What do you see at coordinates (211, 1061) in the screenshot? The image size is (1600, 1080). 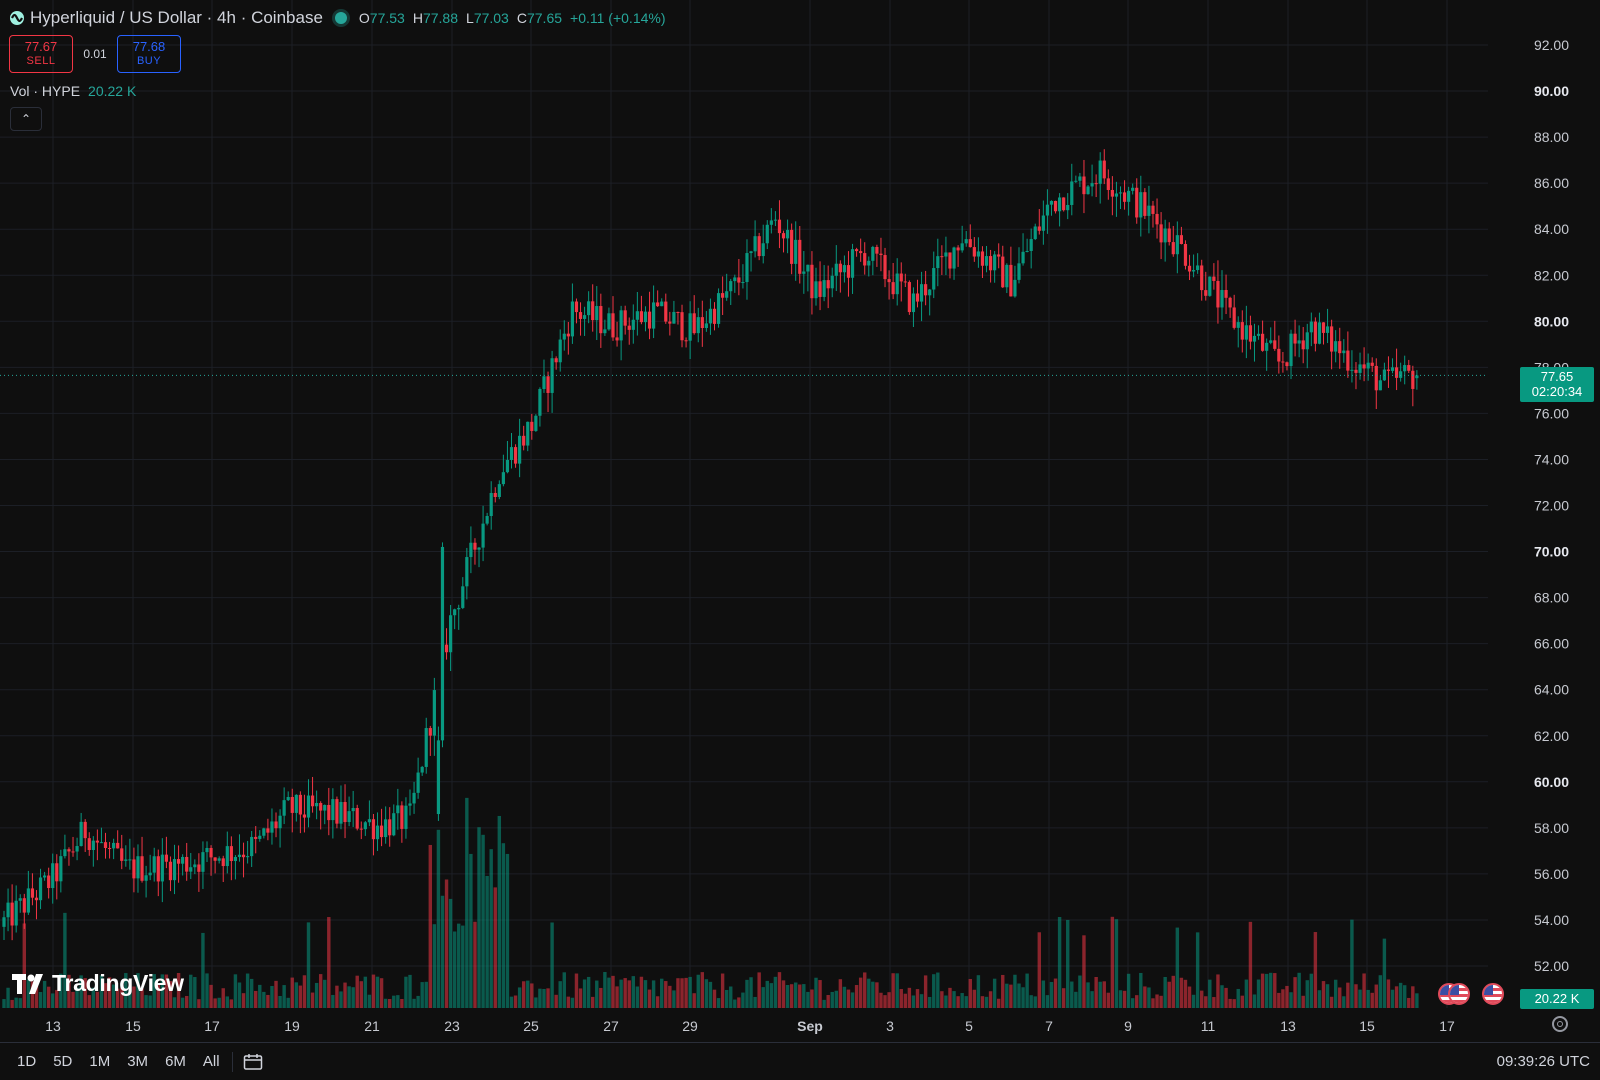 I see `range-all: All` at bounding box center [211, 1061].